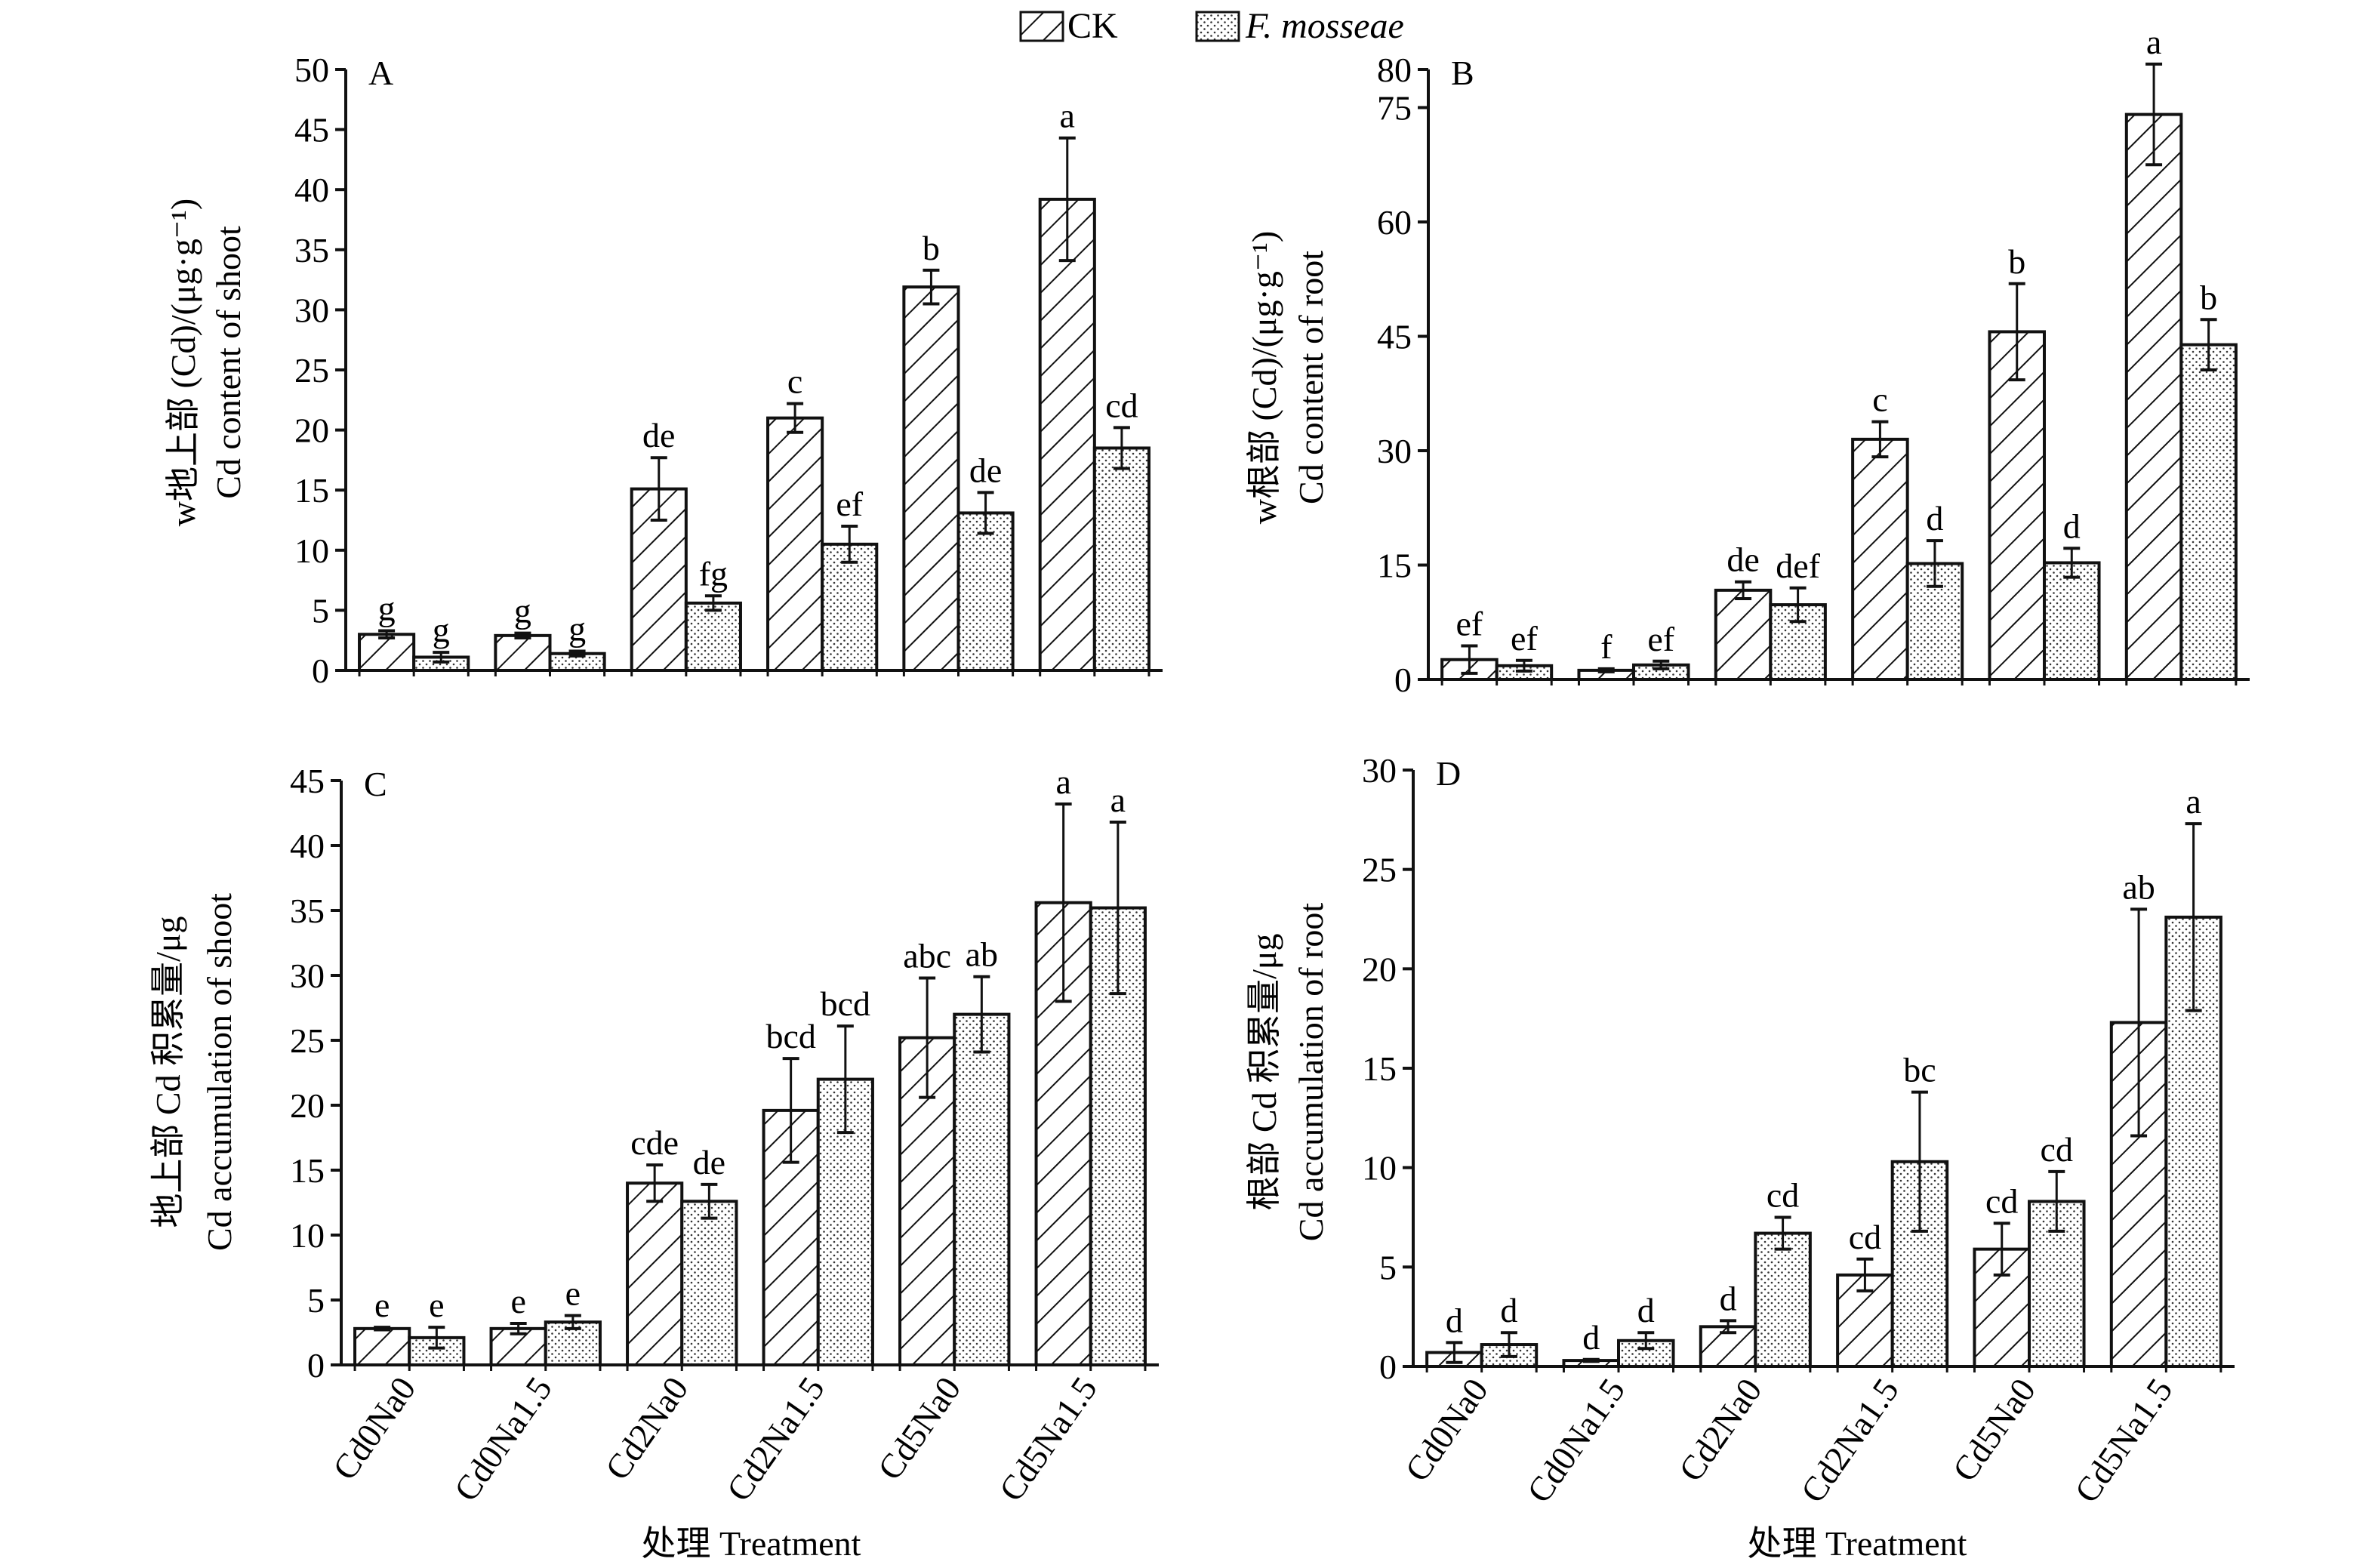  I want to click on y-axis-label-line1: w地上部 (Cd)/(μg·g⁻¹), so click(183, 363).